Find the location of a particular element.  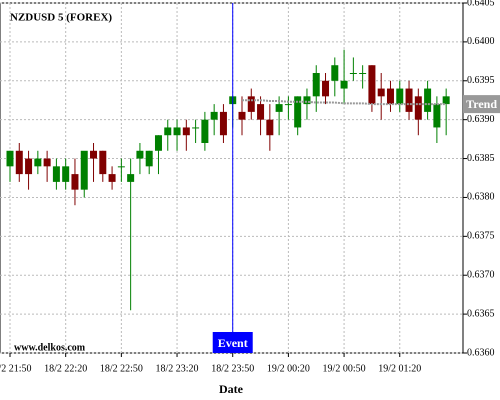

y-tick-label: 0.6365 is located at coordinates (481, 313).